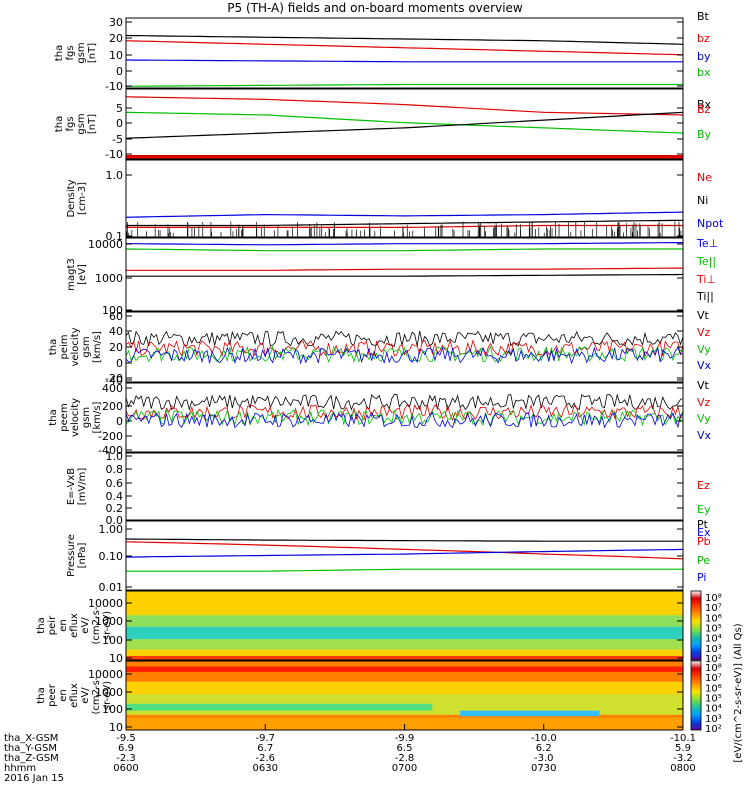 Image resolution: width=750 pixels, height=800 pixels. I want to click on series-line-pe, so click(404, 570).